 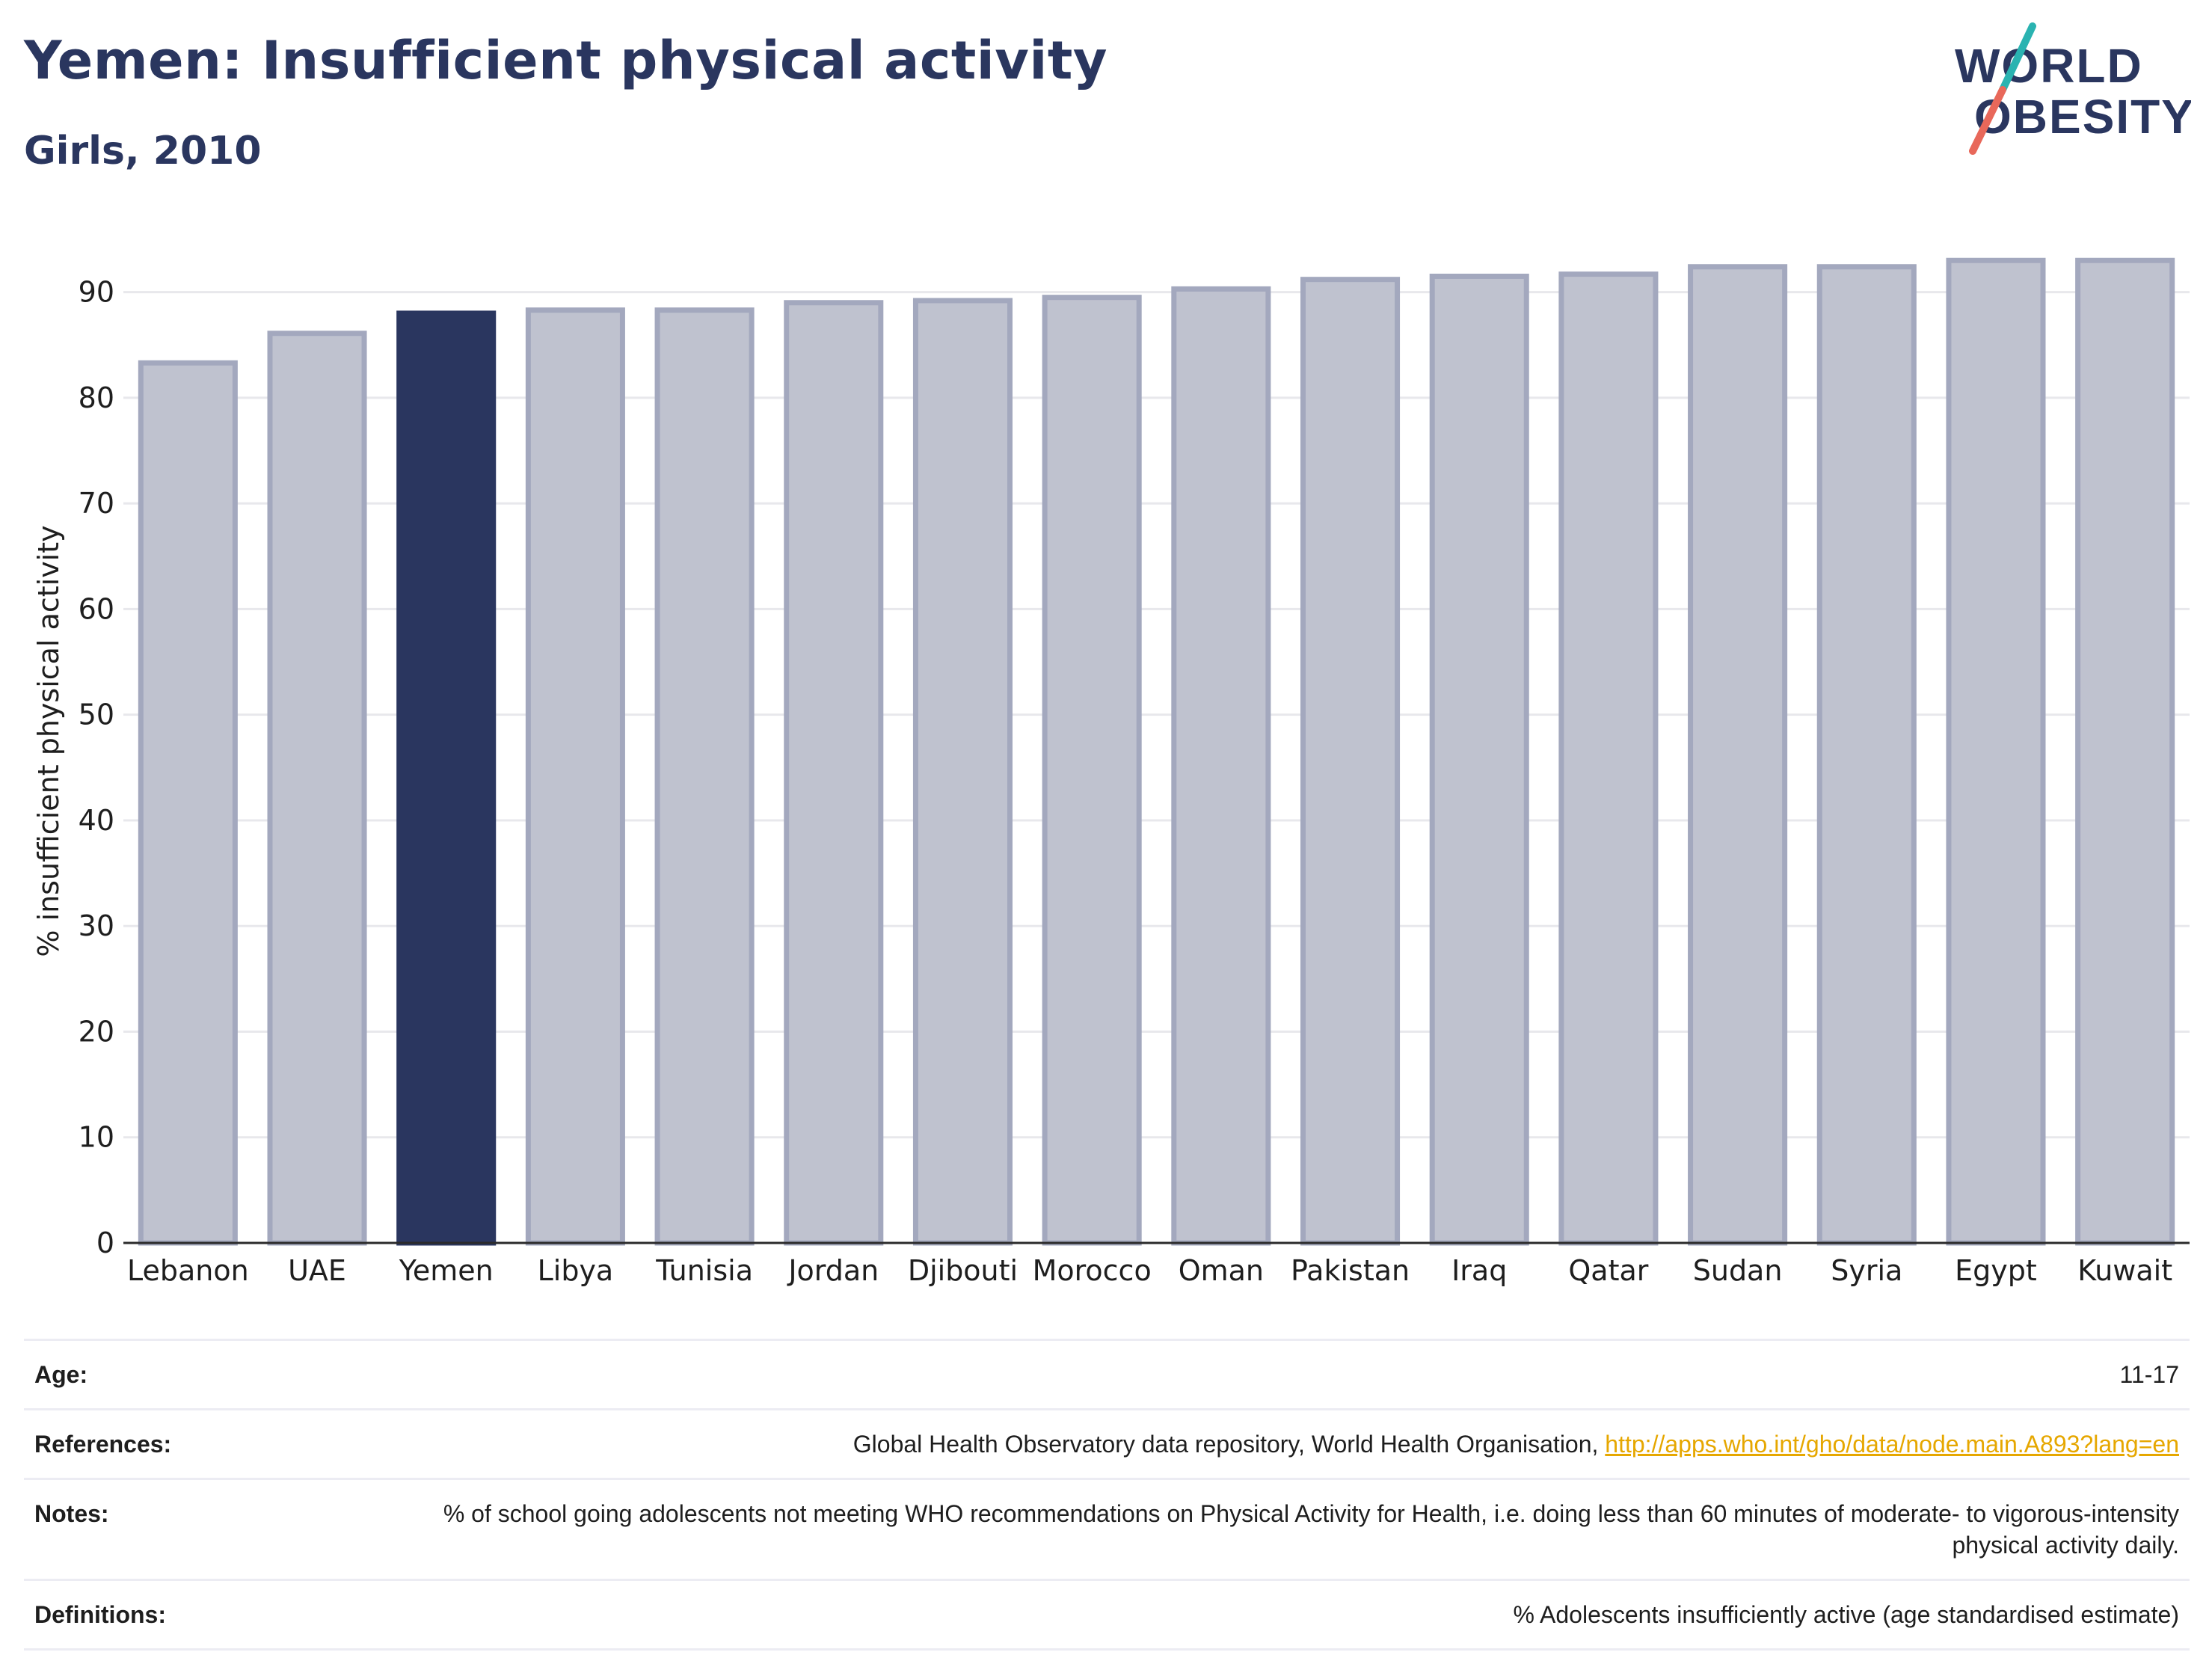 I want to click on x-tick-label: Djibouti, so click(x=963, y=1270).